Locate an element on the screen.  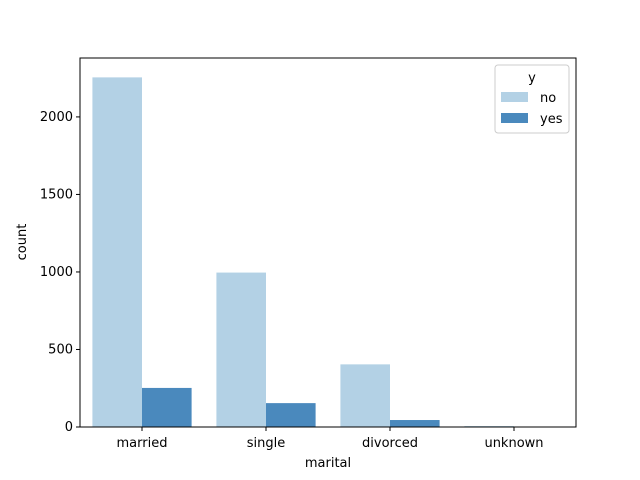
legend-title: y is located at coordinates (532, 78).